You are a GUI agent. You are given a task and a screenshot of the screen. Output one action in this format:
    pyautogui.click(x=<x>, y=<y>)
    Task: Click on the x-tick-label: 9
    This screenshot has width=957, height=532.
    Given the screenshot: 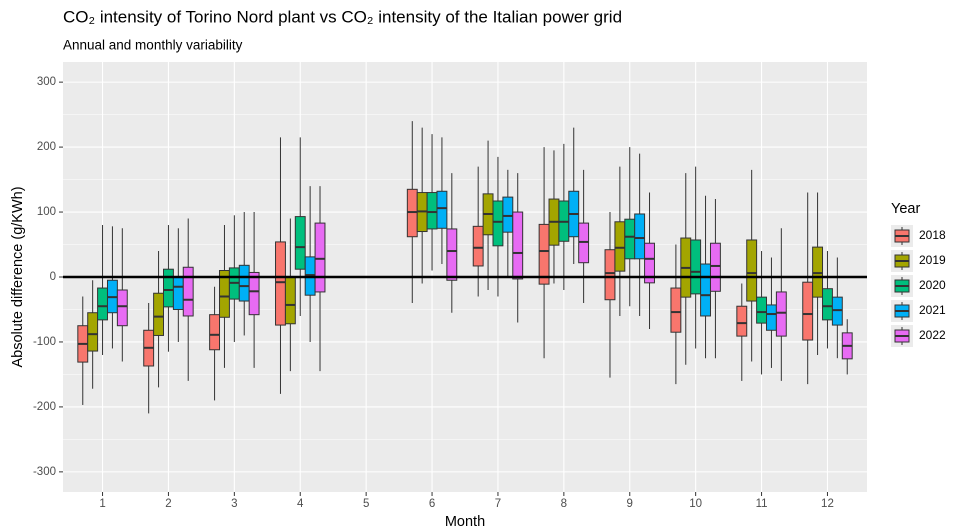 What is the action you would take?
    pyautogui.click(x=630, y=504)
    